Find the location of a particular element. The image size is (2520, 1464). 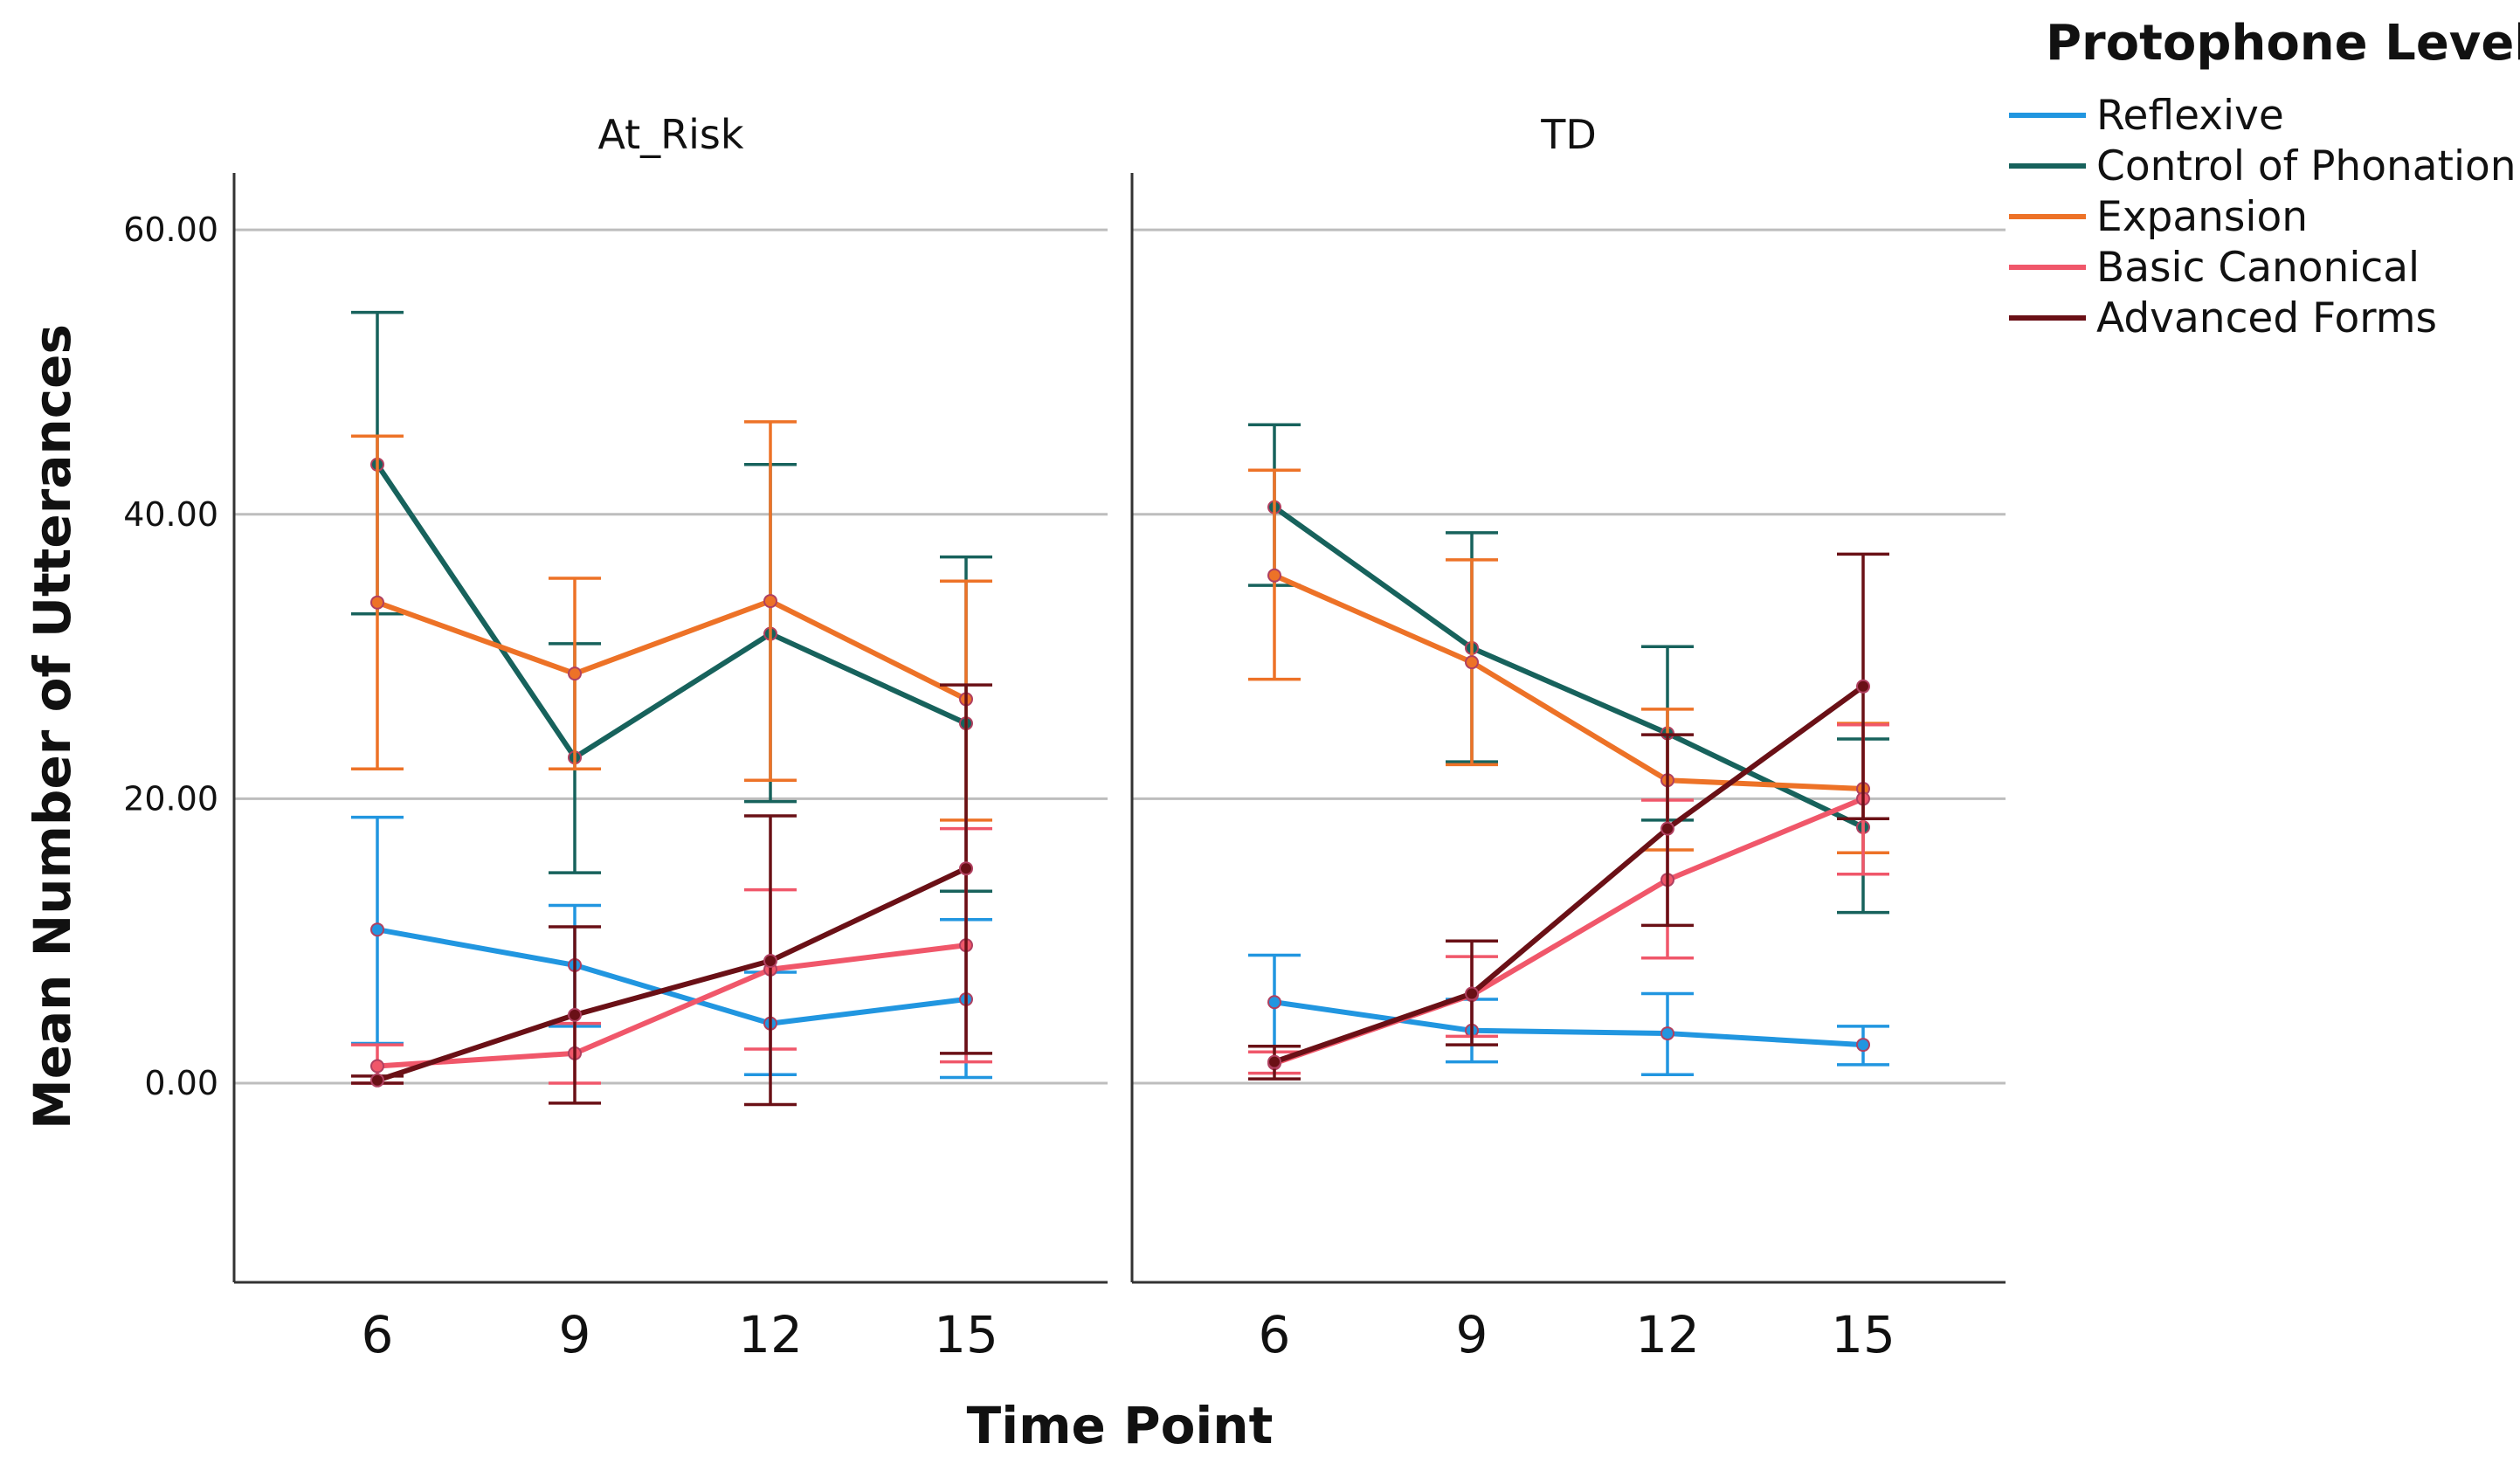

legend-entry-control-of-phonation: Control of Phonation is located at coordinates (2263, 166).